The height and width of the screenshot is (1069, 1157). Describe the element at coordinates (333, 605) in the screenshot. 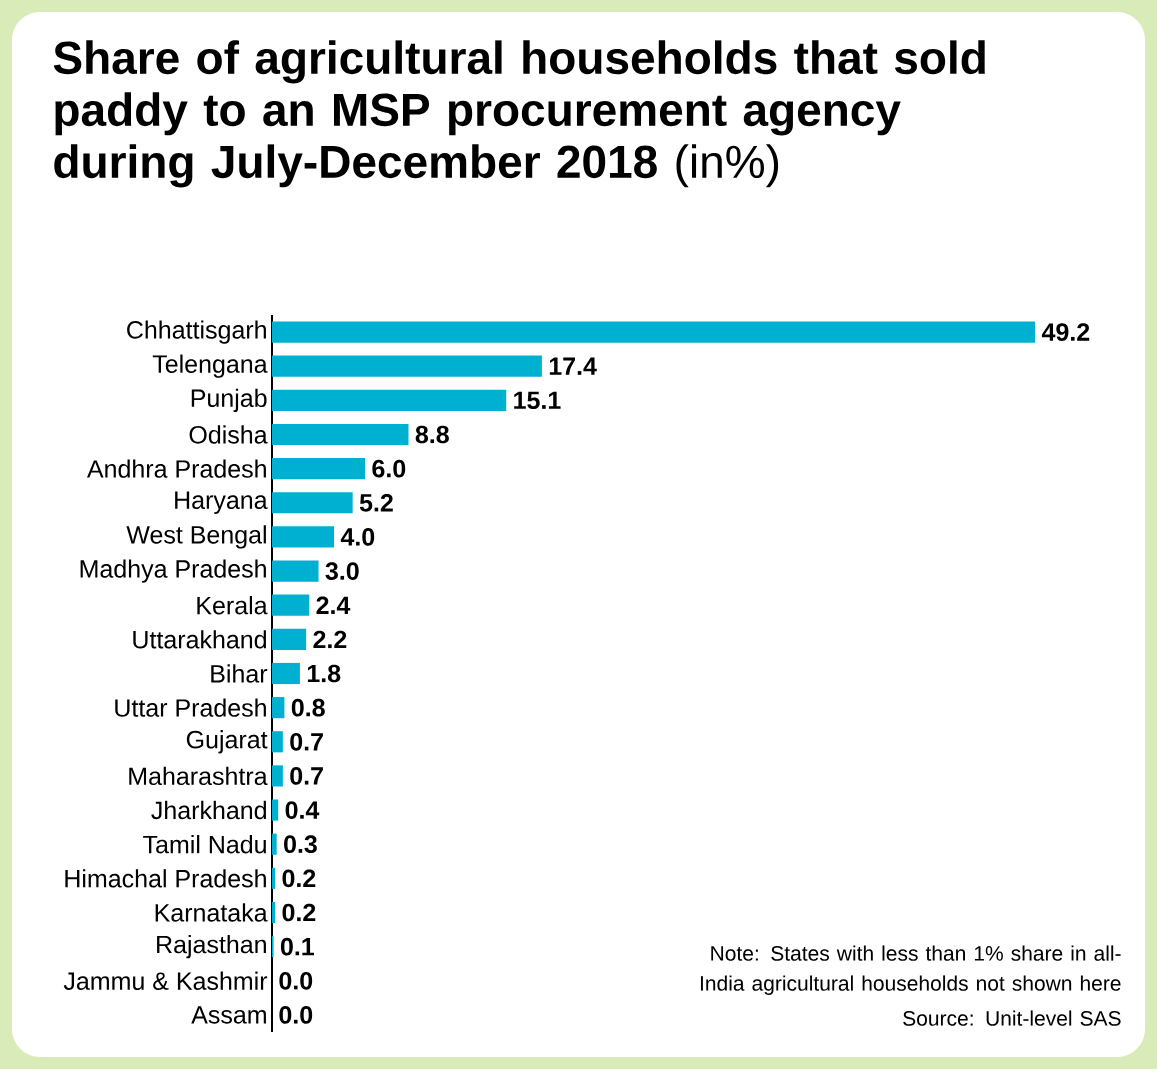

I see `data-label: 2.4` at that location.